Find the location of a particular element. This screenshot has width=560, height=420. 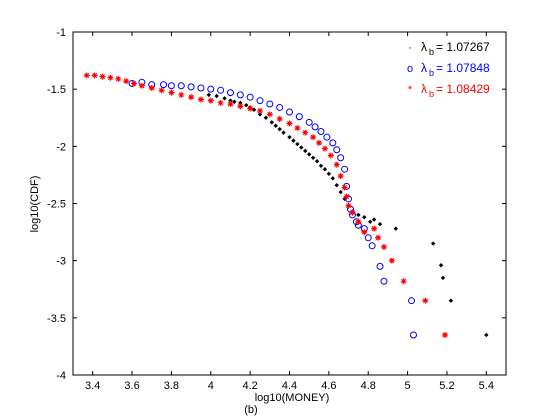

x-tick-label: 3.8 is located at coordinates (171, 386).